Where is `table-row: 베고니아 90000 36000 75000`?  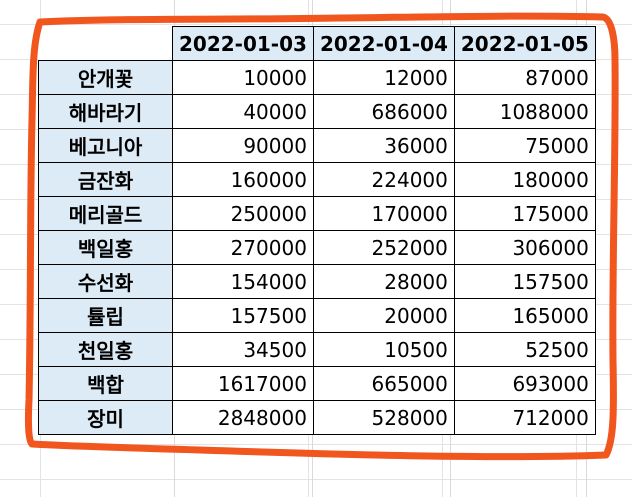
table-row: 베고니아 90000 36000 75000 is located at coordinates (317, 145).